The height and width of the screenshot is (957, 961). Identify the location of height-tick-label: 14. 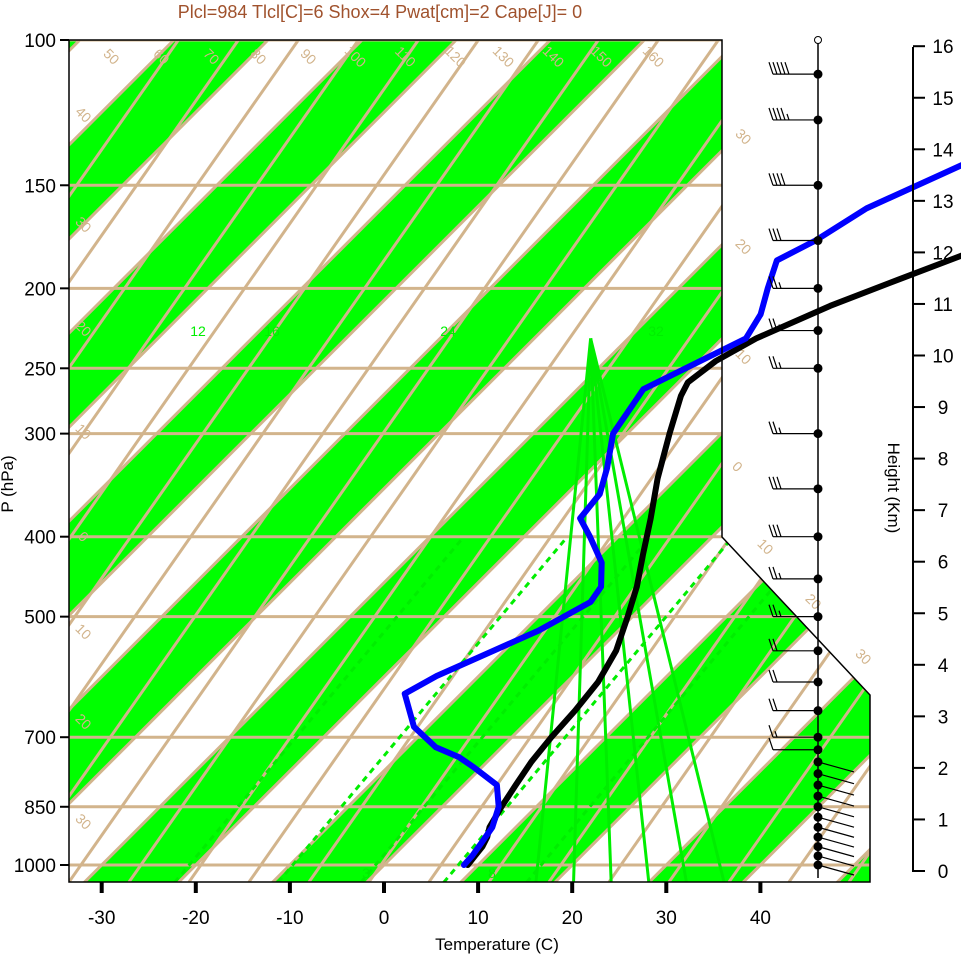
(943, 150).